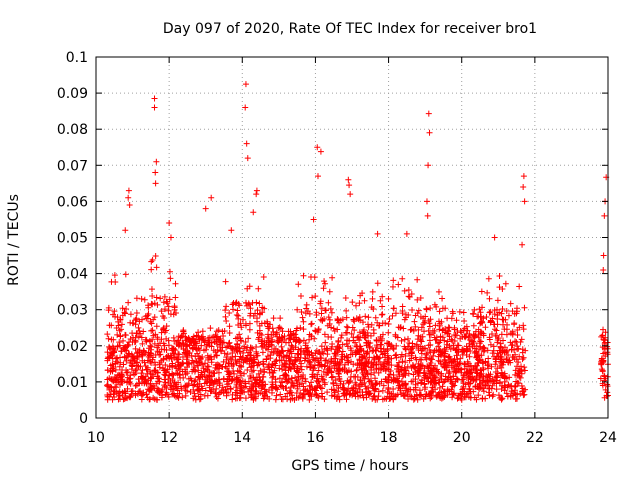 This screenshot has height=480, width=640. What do you see at coordinates (535, 438) in the screenshot?
I see `x-tick-label: 22` at bounding box center [535, 438].